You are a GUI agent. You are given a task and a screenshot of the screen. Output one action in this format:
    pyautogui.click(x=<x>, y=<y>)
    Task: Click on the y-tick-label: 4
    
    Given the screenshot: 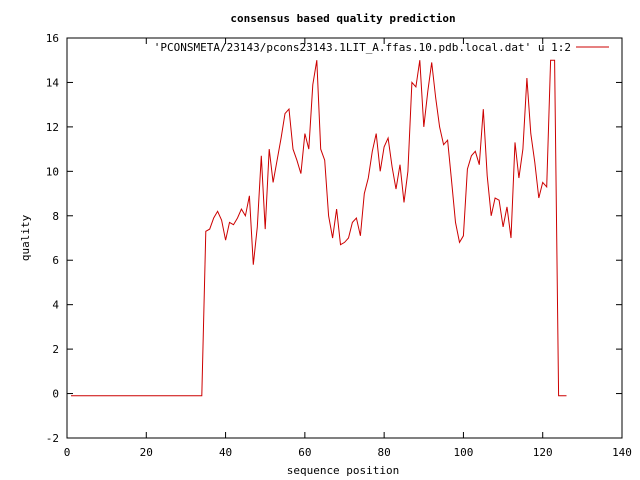 What is the action you would take?
    pyautogui.click(x=55, y=305)
    